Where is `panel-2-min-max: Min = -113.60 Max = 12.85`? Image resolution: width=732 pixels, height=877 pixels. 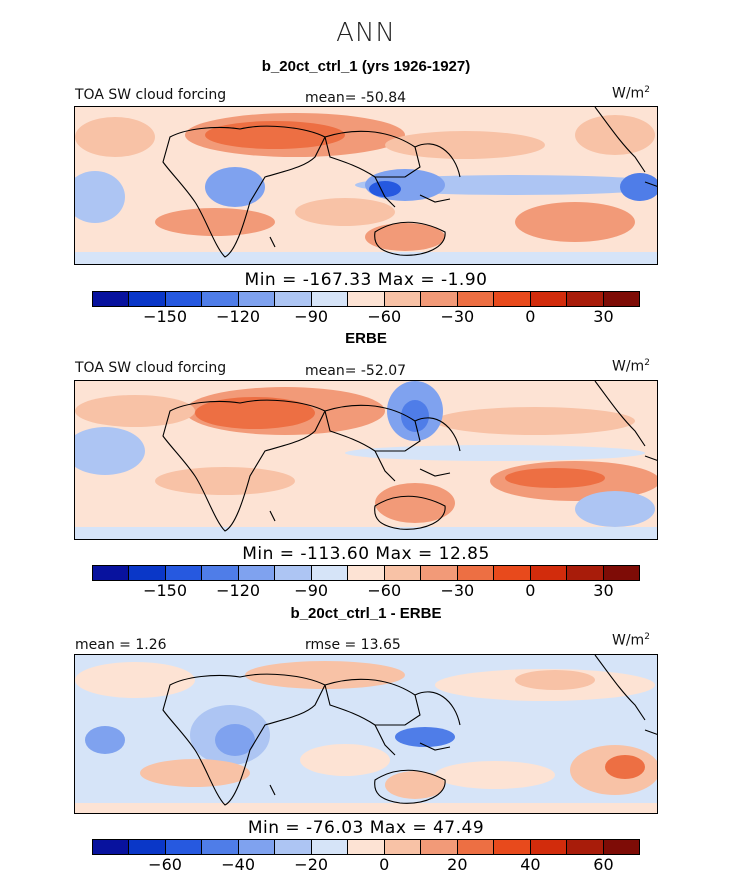
panel-2-min-max: Min = -113.60 Max = 12.85 is located at coordinates (366, 554).